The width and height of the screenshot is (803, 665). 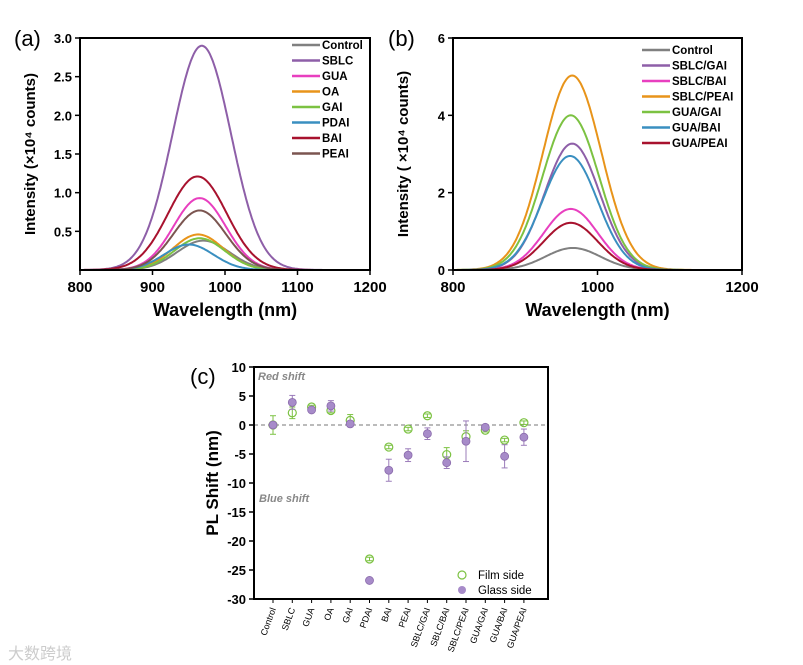 I want to click on legend-label: SBLC/PEAI, so click(x=702, y=98).